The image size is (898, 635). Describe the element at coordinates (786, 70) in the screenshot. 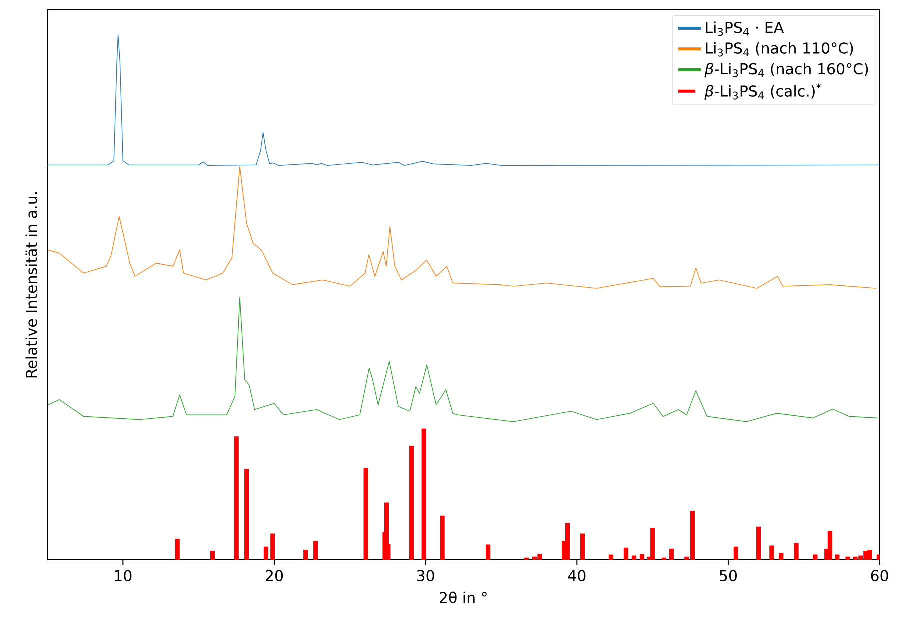

I see `legend-label: β-Li$_{3}$PS$_{4}$ (nach 160°C)` at that location.